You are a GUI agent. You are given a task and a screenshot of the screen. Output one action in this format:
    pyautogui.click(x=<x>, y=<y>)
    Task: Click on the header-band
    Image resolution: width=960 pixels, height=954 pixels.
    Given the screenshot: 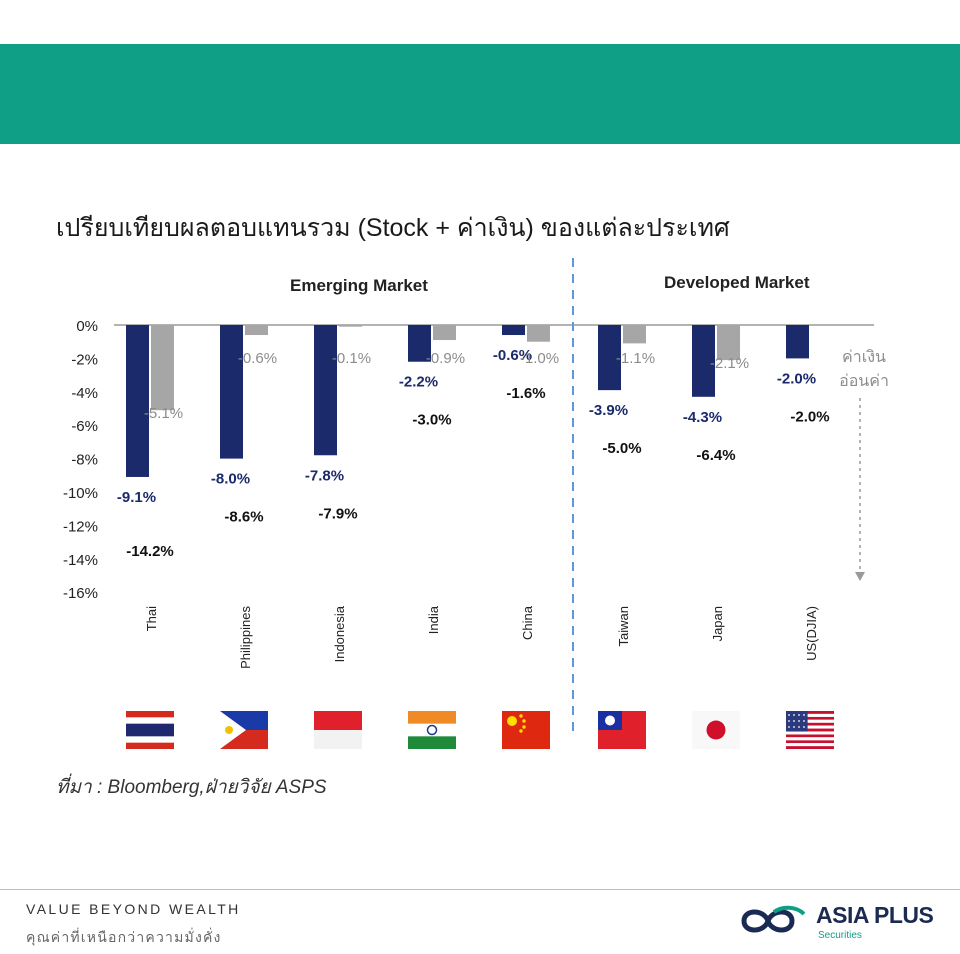 What is the action you would take?
    pyautogui.click(x=480, y=94)
    